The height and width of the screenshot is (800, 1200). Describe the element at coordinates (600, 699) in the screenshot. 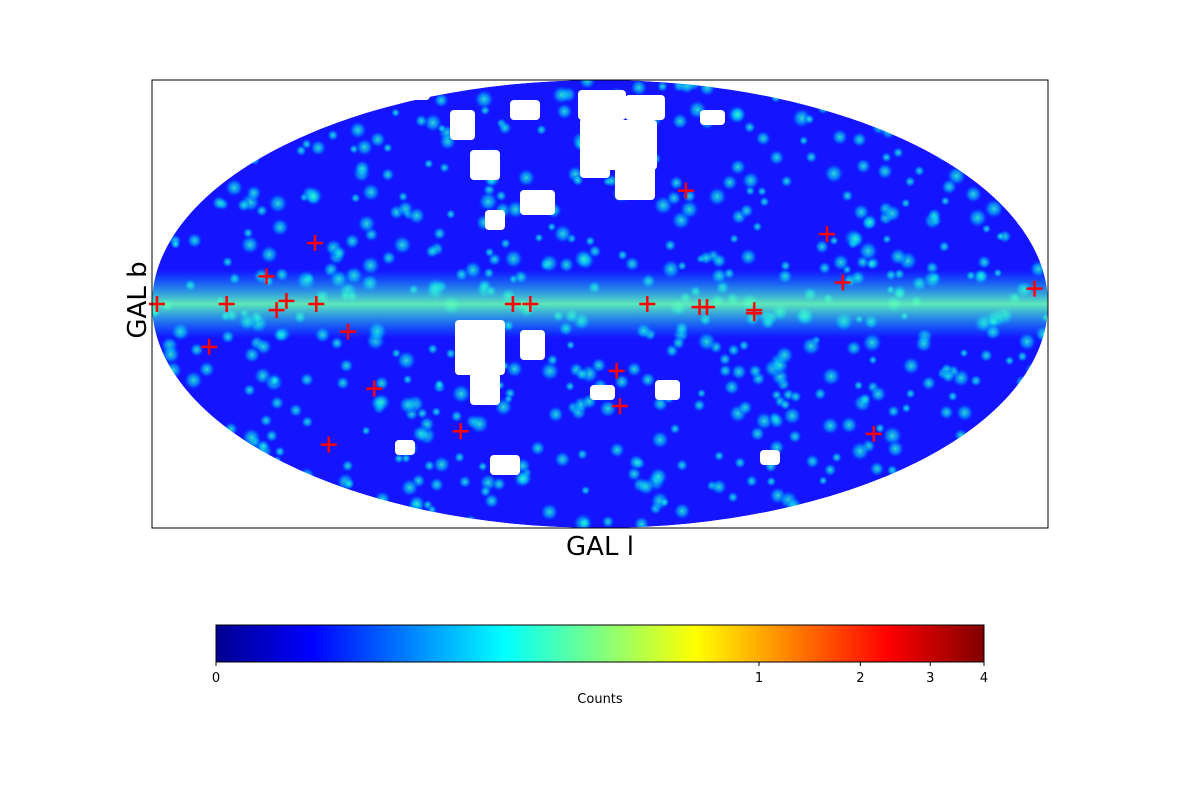

I see `colorbar-label: Counts` at that location.